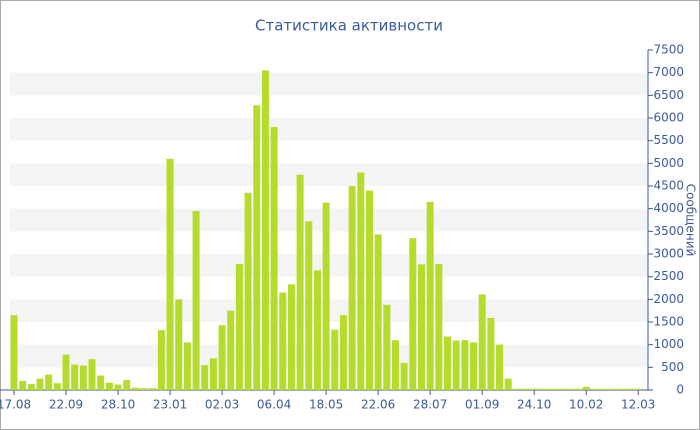 Image resolution: width=700 pixels, height=430 pixels. Describe the element at coordinates (638, 405) in the screenshot. I see `x-tick-label: 12.03` at that location.